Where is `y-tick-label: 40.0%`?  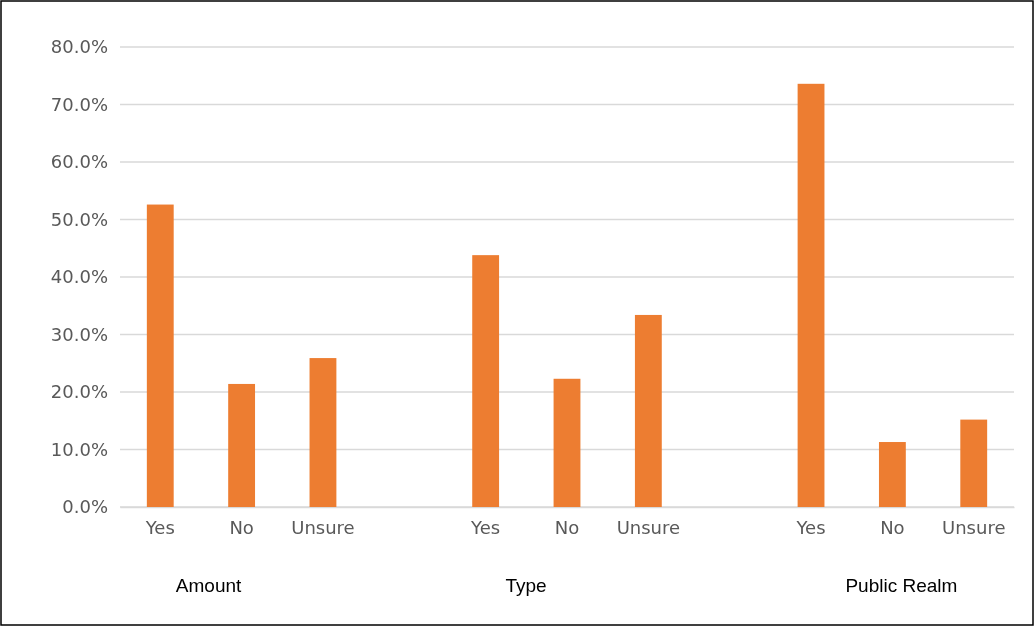
y-tick-label: 40.0% is located at coordinates (79, 277).